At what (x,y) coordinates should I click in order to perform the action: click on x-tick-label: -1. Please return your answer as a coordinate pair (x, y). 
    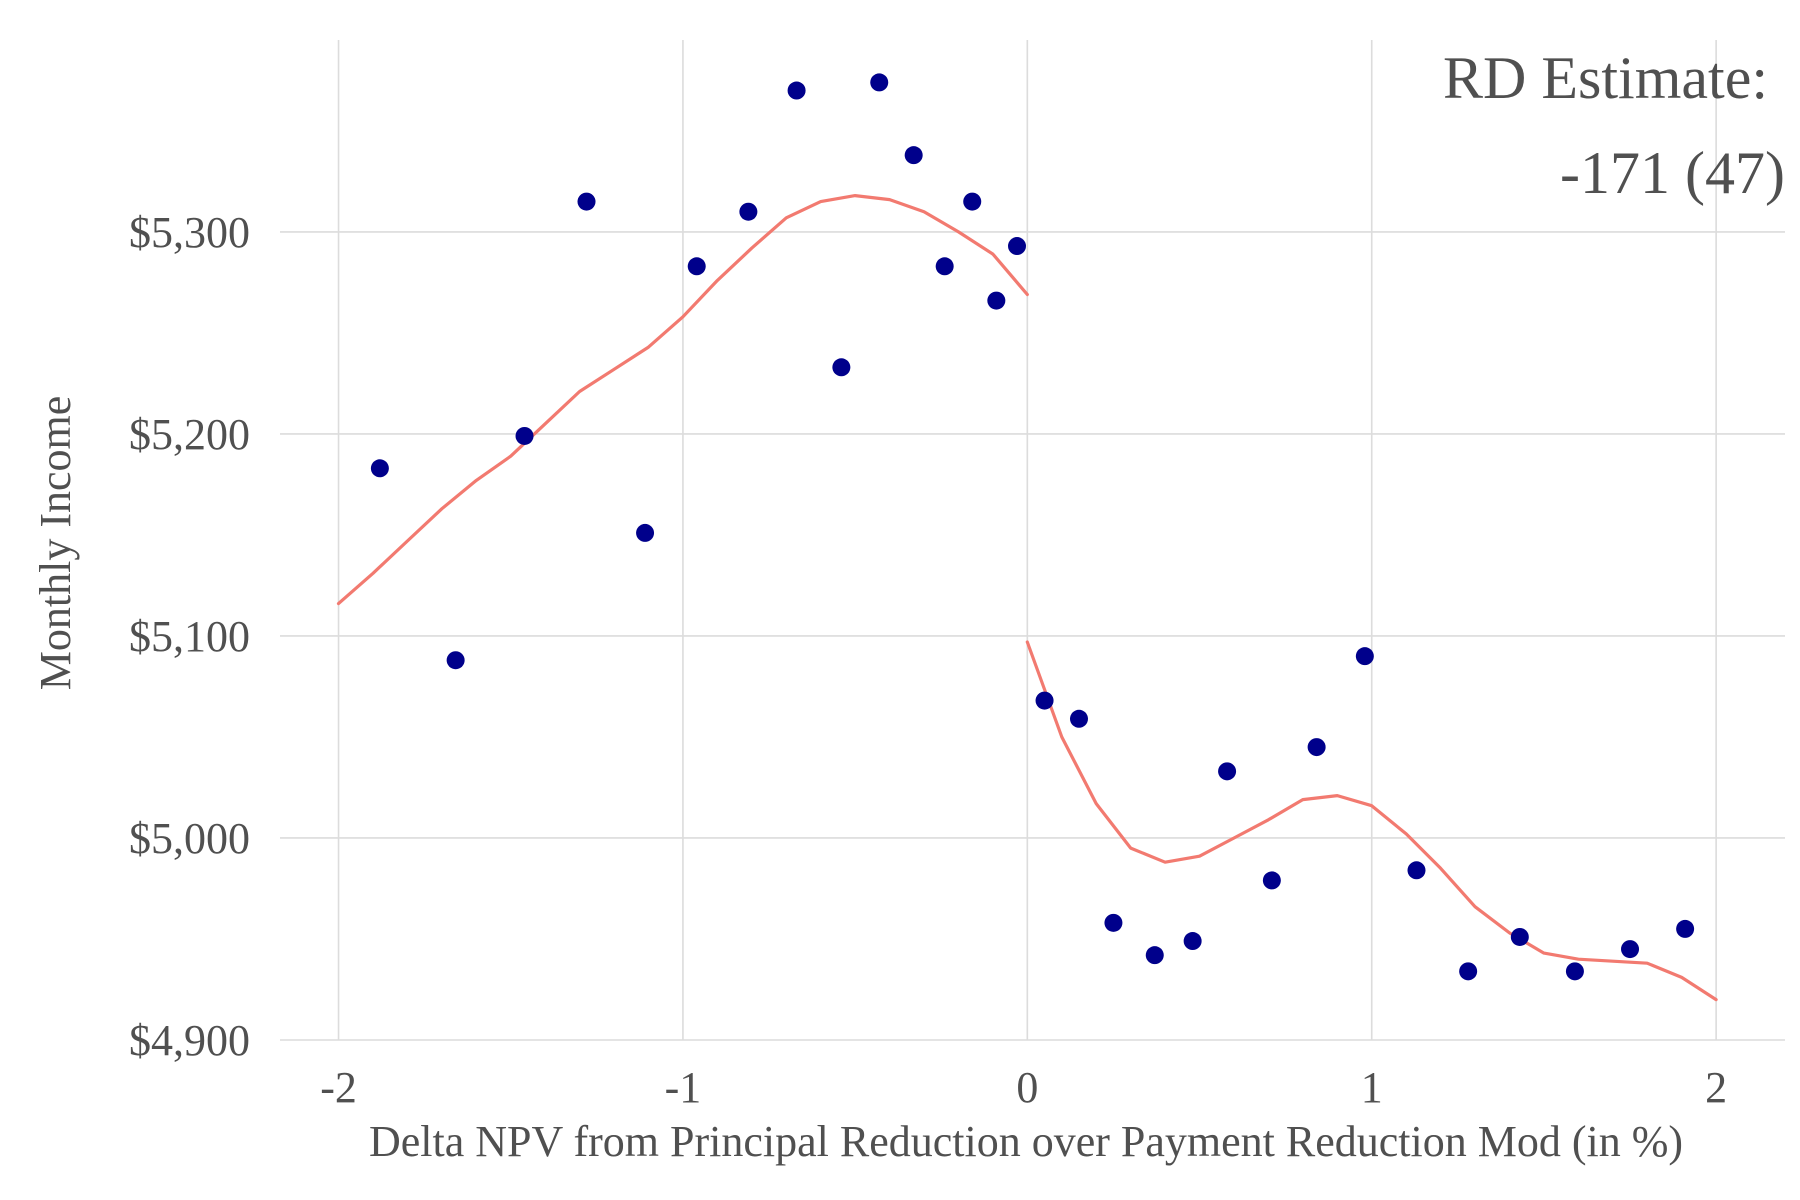
    Looking at the image, I should click on (683, 1087).